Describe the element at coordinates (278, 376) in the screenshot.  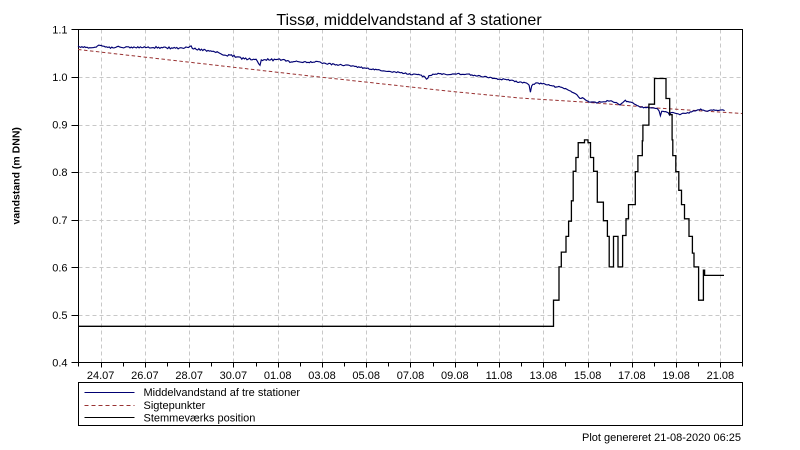
I see `svg-text: 01.08` at that location.